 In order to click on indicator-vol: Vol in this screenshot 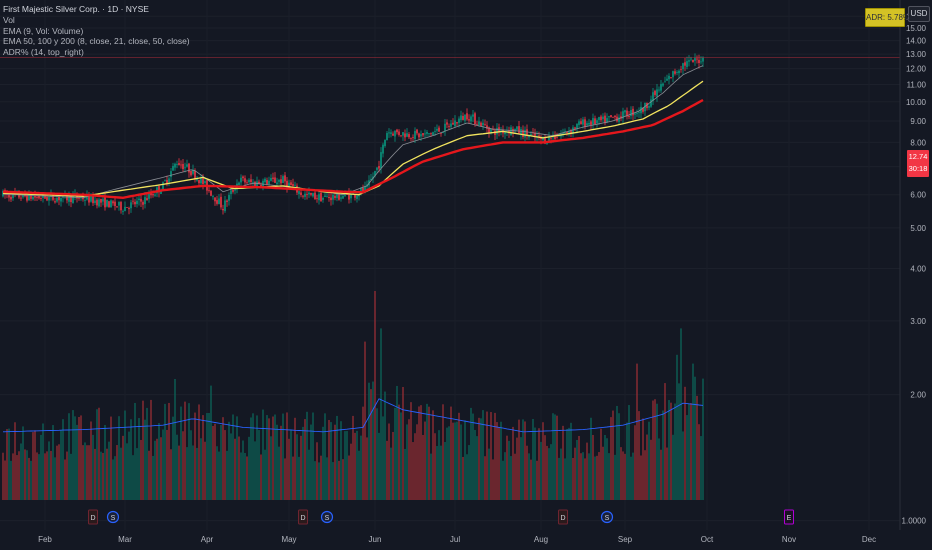, I will do `click(9, 19)`.